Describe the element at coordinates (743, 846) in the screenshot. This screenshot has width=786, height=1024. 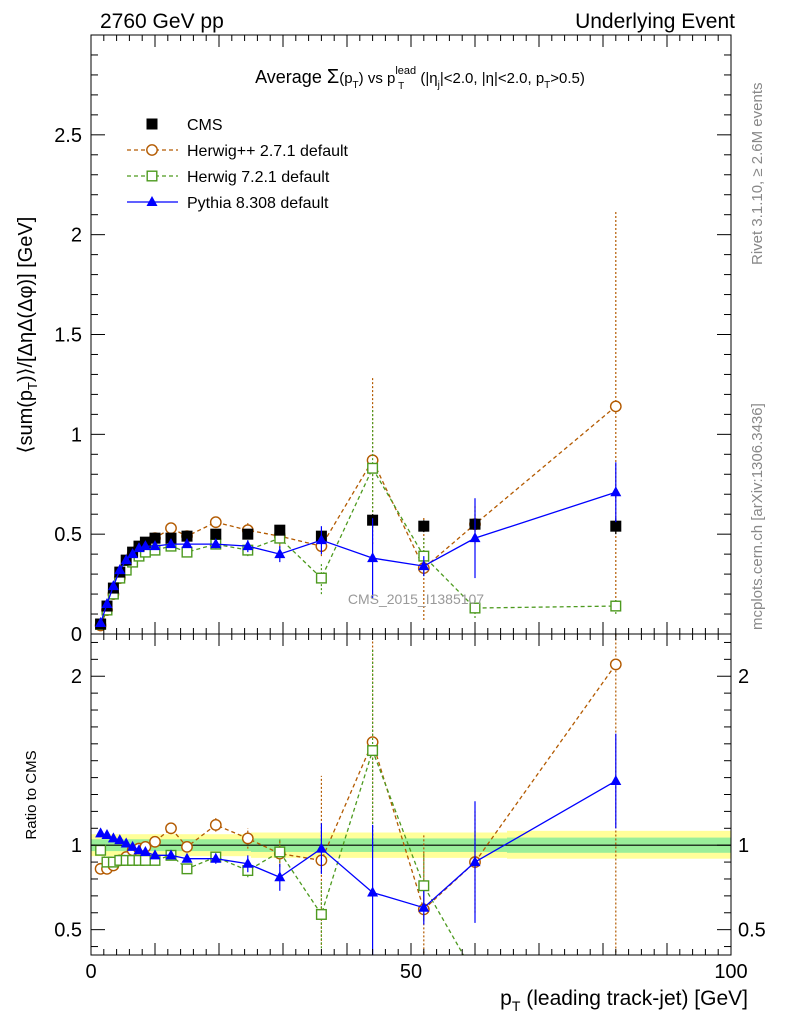
I see `ratio-y-tick-label-right: 1` at that location.